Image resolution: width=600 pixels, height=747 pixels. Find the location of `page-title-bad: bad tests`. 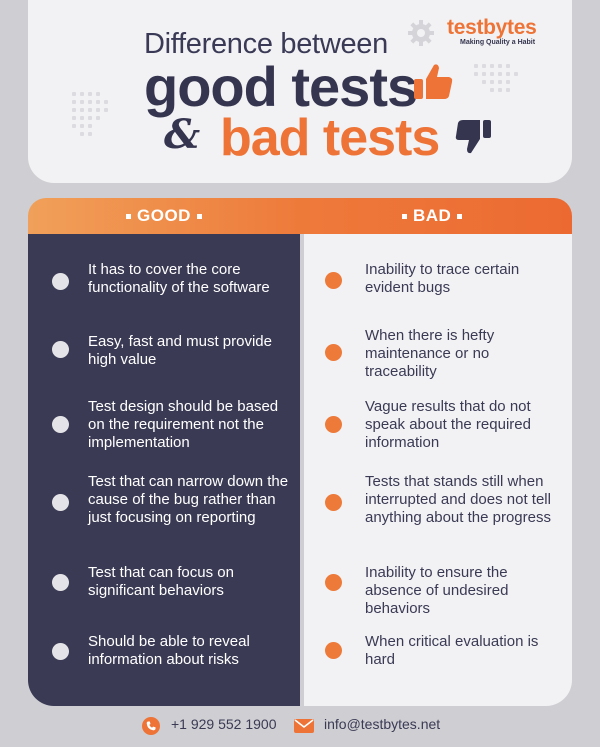

page-title-bad: bad tests is located at coordinates (330, 138).